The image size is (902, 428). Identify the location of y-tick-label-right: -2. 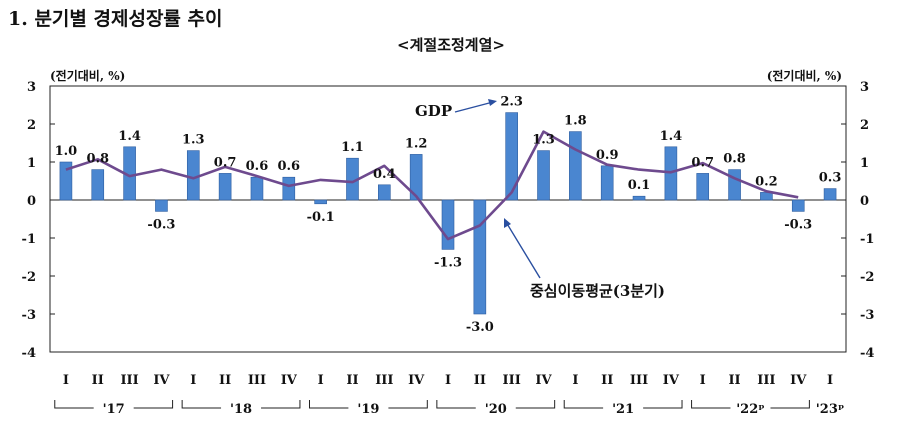
(867, 277).